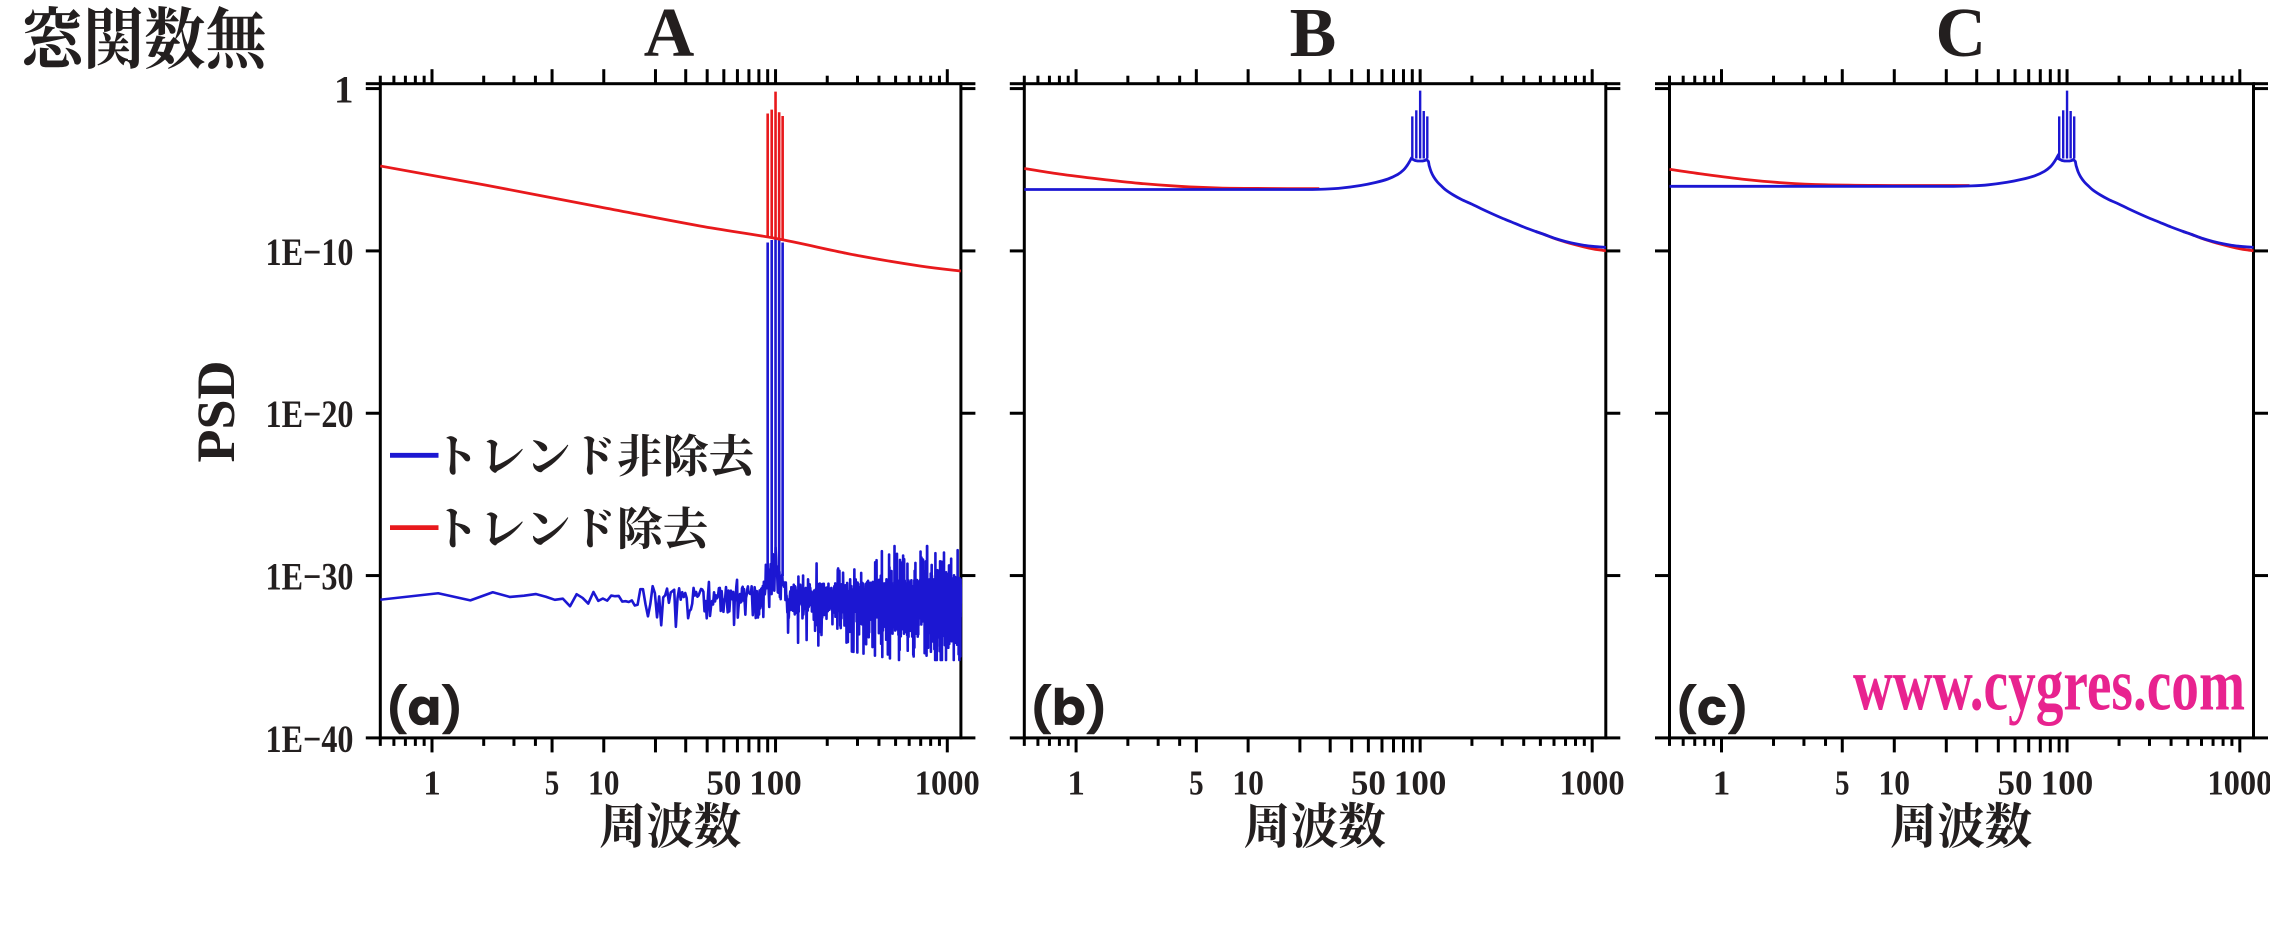 The height and width of the screenshot is (936, 2270). Describe the element at coordinates (216, 411) in the screenshot. I see `svg-text: PSD` at that location.